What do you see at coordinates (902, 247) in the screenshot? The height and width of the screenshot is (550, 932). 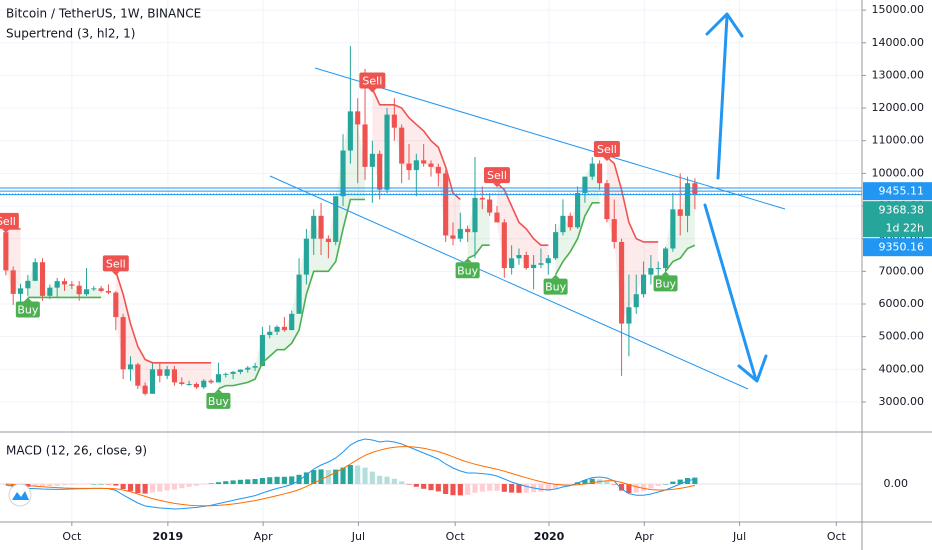 I see `price-tag-label: 9350.16` at bounding box center [902, 247].